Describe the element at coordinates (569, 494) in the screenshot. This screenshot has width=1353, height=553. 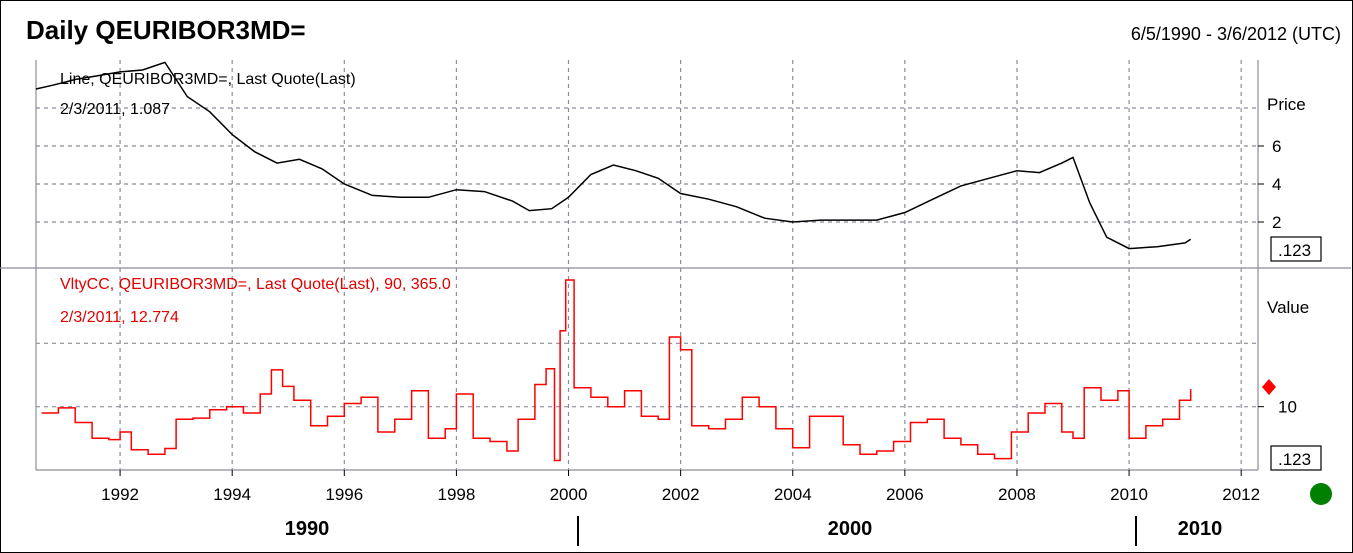
I see `x-tick-label-2000: 2000` at that location.